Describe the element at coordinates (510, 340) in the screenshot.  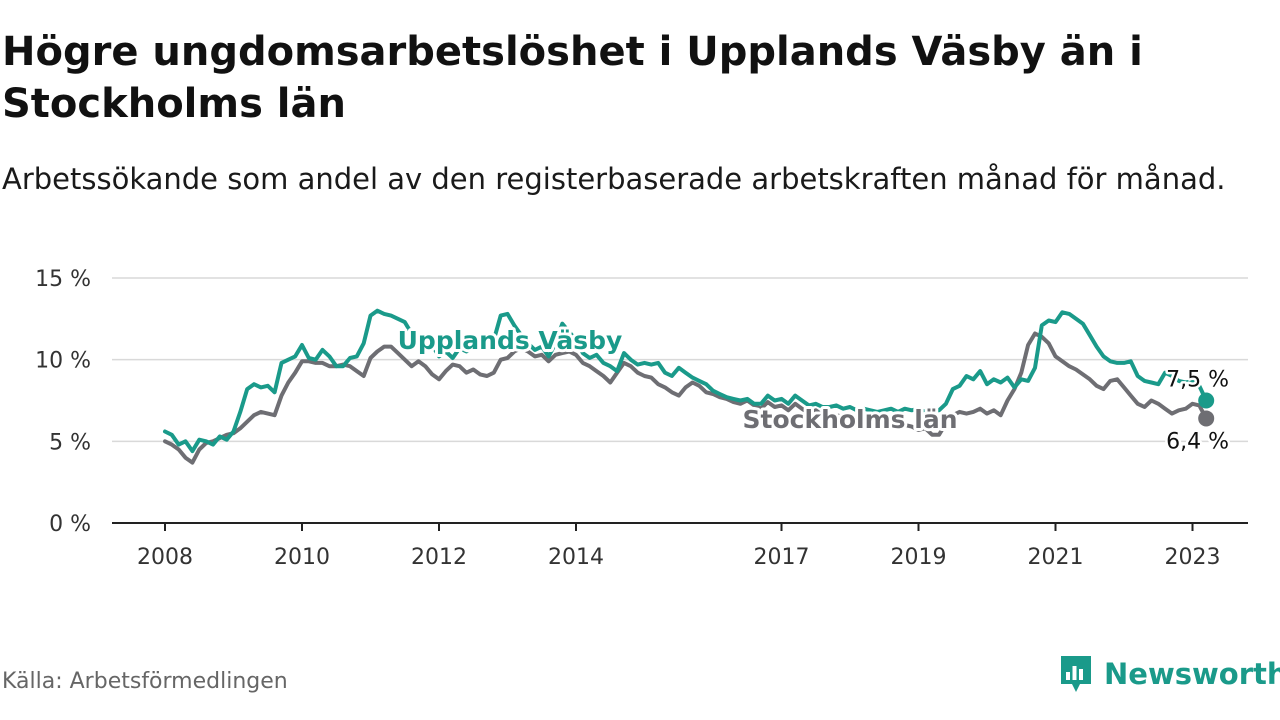
I see `series-label-upplands-väsby: Upplands Väsby` at that location.